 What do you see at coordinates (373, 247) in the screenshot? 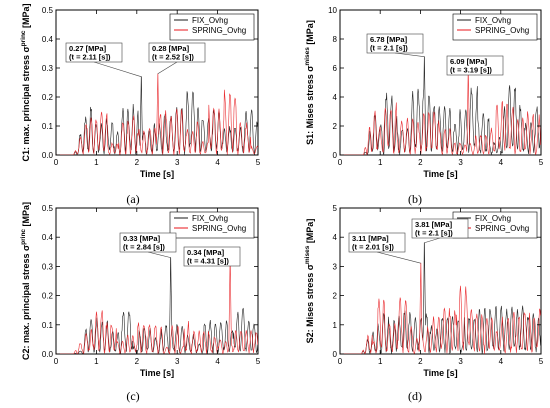
I see `annotation-time: (t = 2.01 [s])` at bounding box center [373, 247].